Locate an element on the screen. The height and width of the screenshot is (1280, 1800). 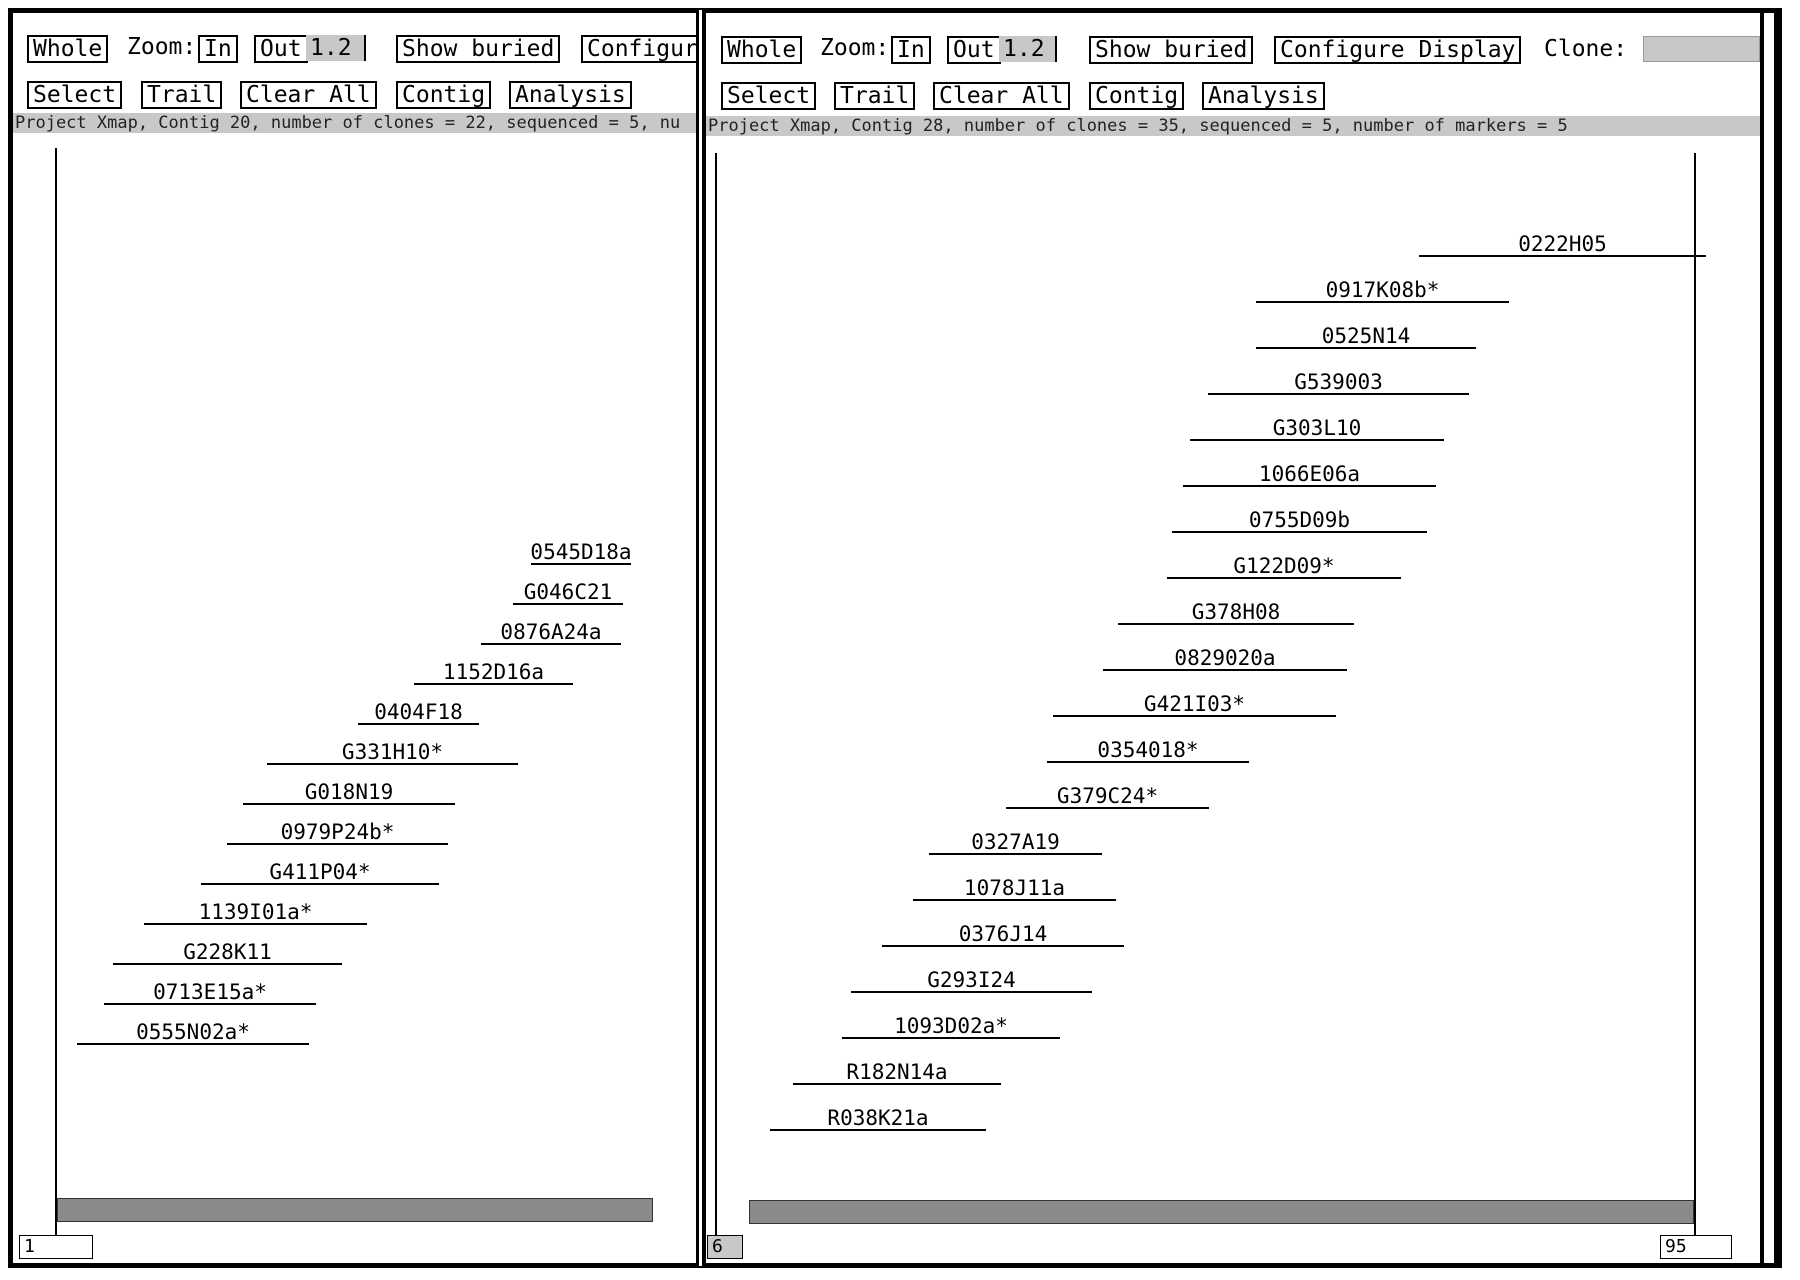
clone-label: G228K11 is located at coordinates (227, 952).